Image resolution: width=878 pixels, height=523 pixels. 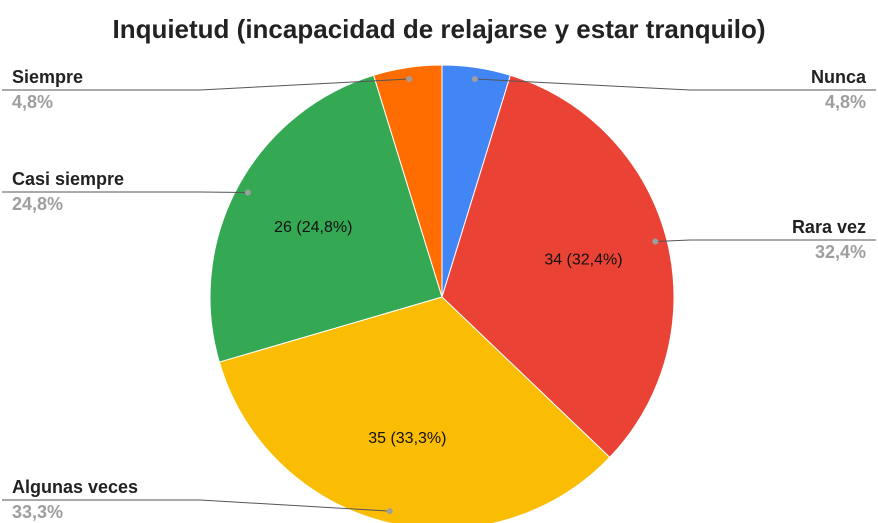 I want to click on legend-label: Casi siempre, so click(x=68, y=179).